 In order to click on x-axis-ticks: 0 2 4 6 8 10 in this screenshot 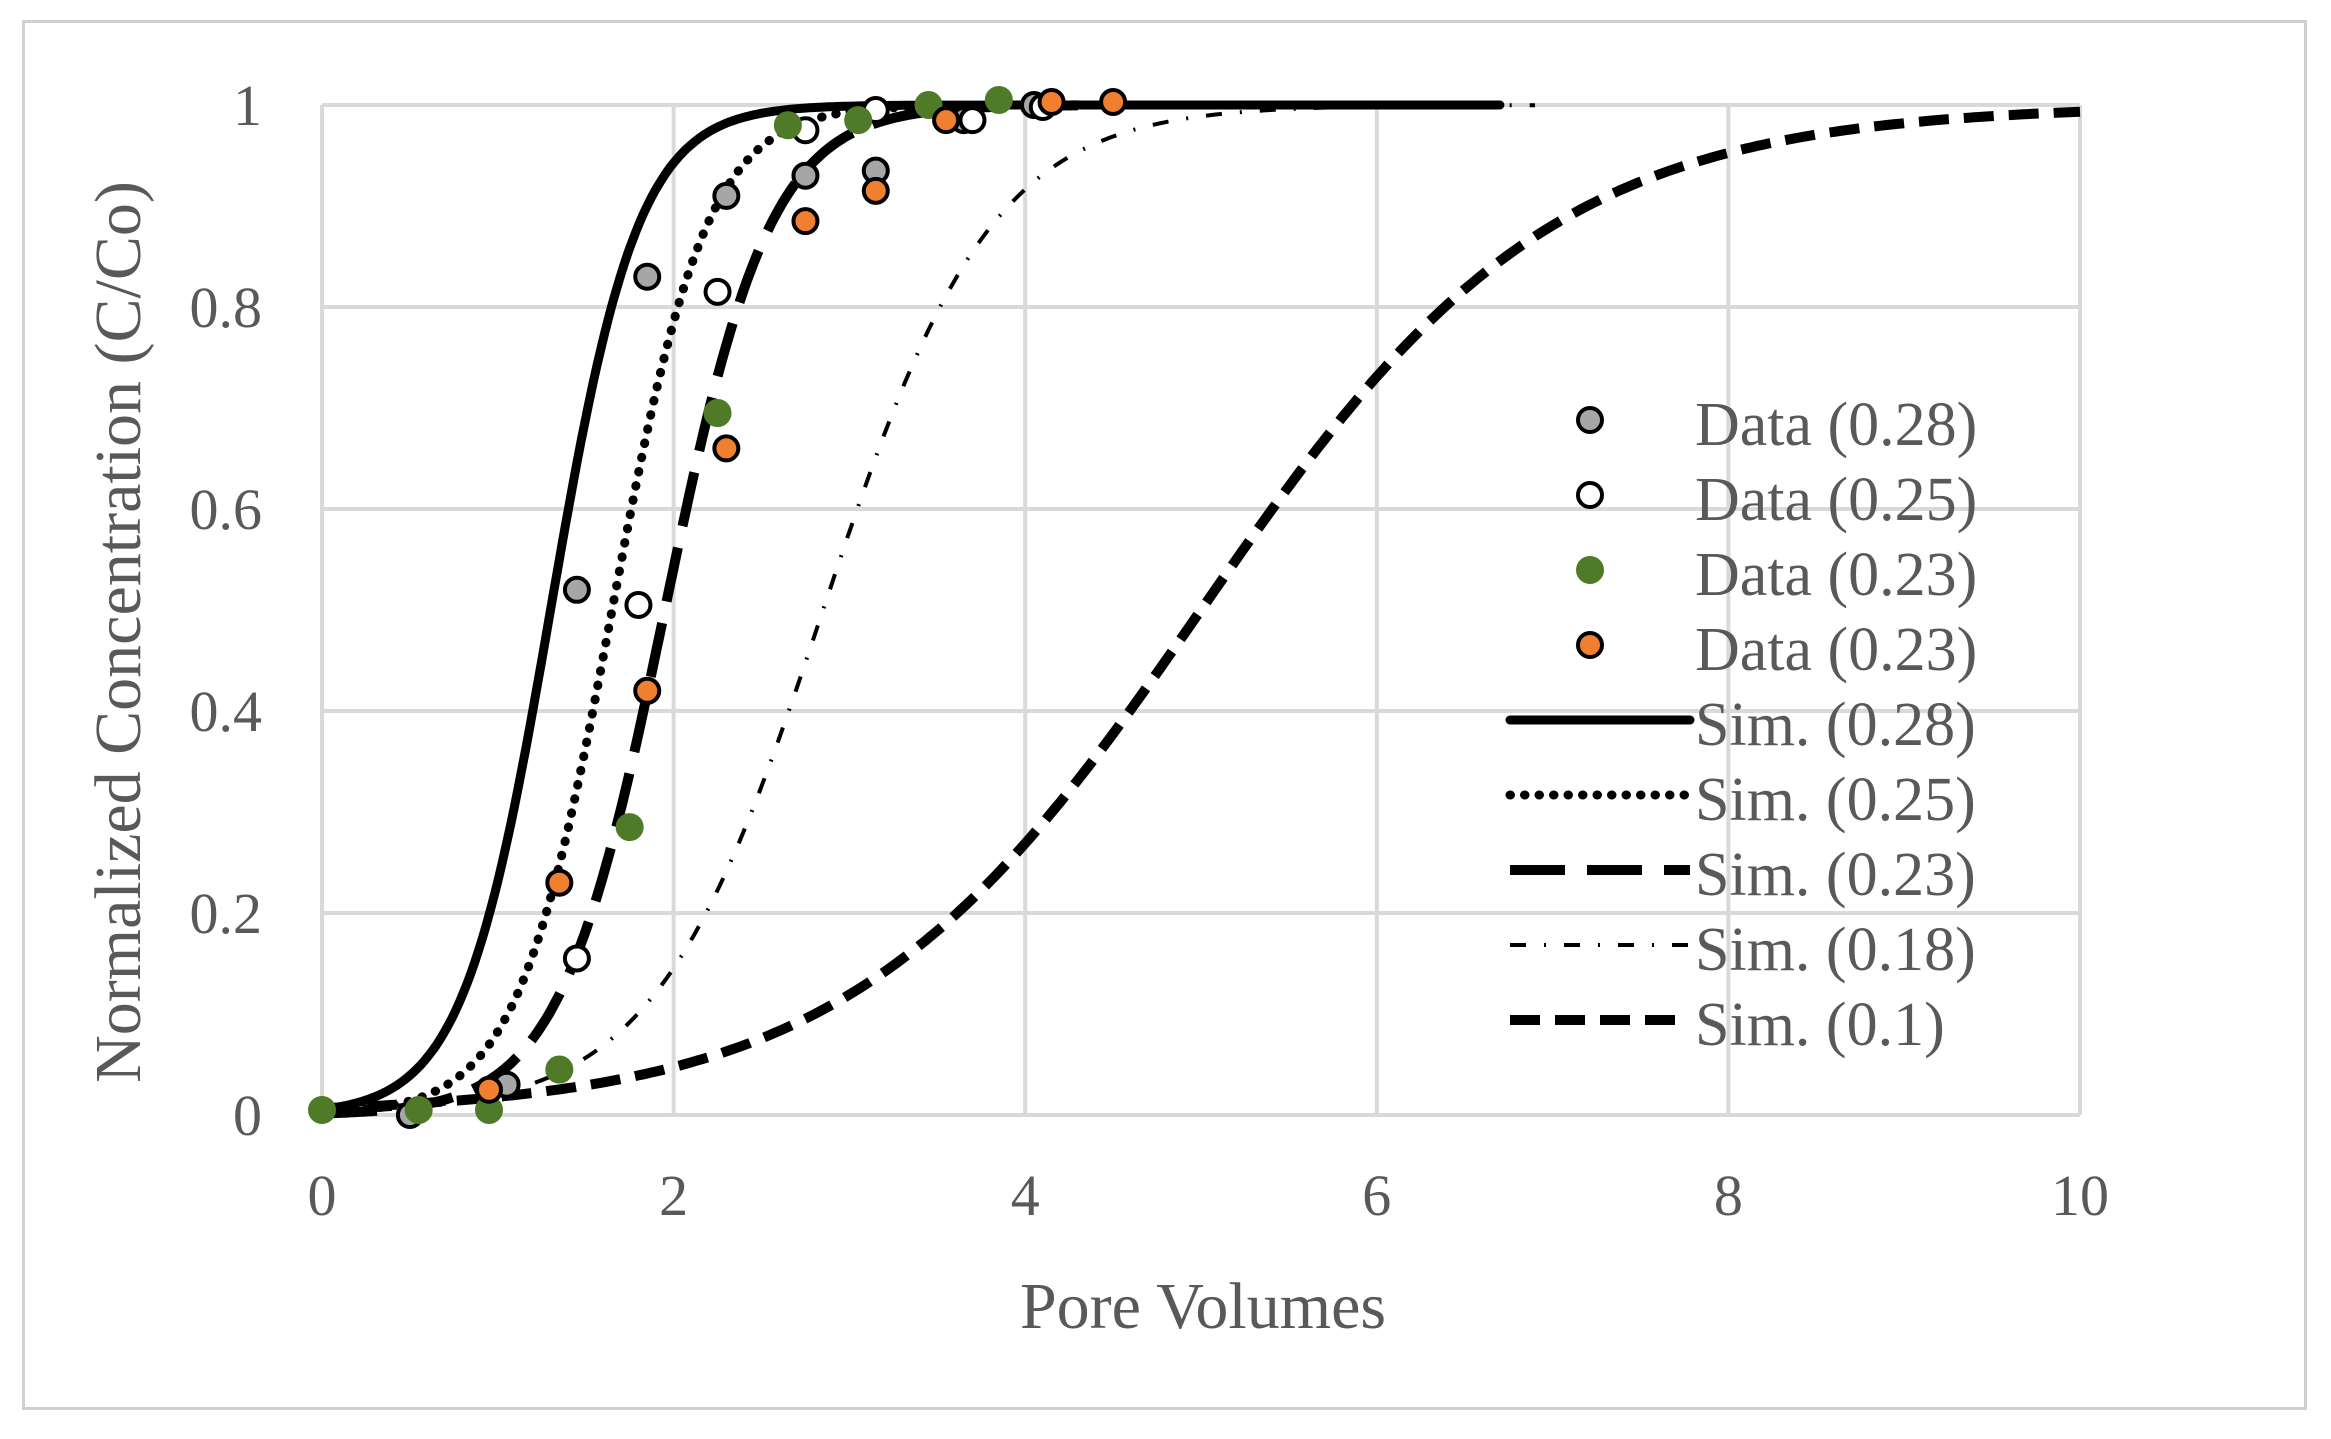, I will do `click(1209, 1195)`.